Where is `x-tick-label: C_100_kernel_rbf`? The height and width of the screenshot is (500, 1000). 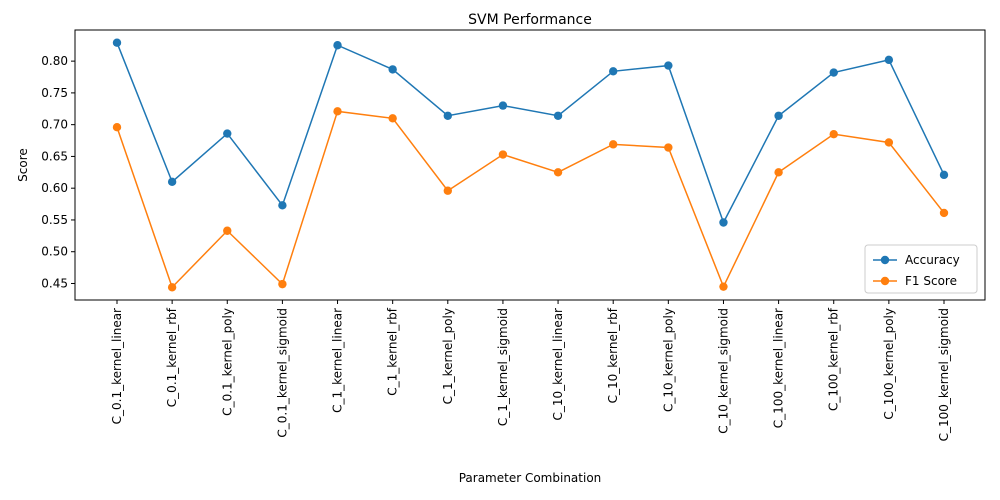 x-tick-label: C_100_kernel_rbf is located at coordinates (834, 359).